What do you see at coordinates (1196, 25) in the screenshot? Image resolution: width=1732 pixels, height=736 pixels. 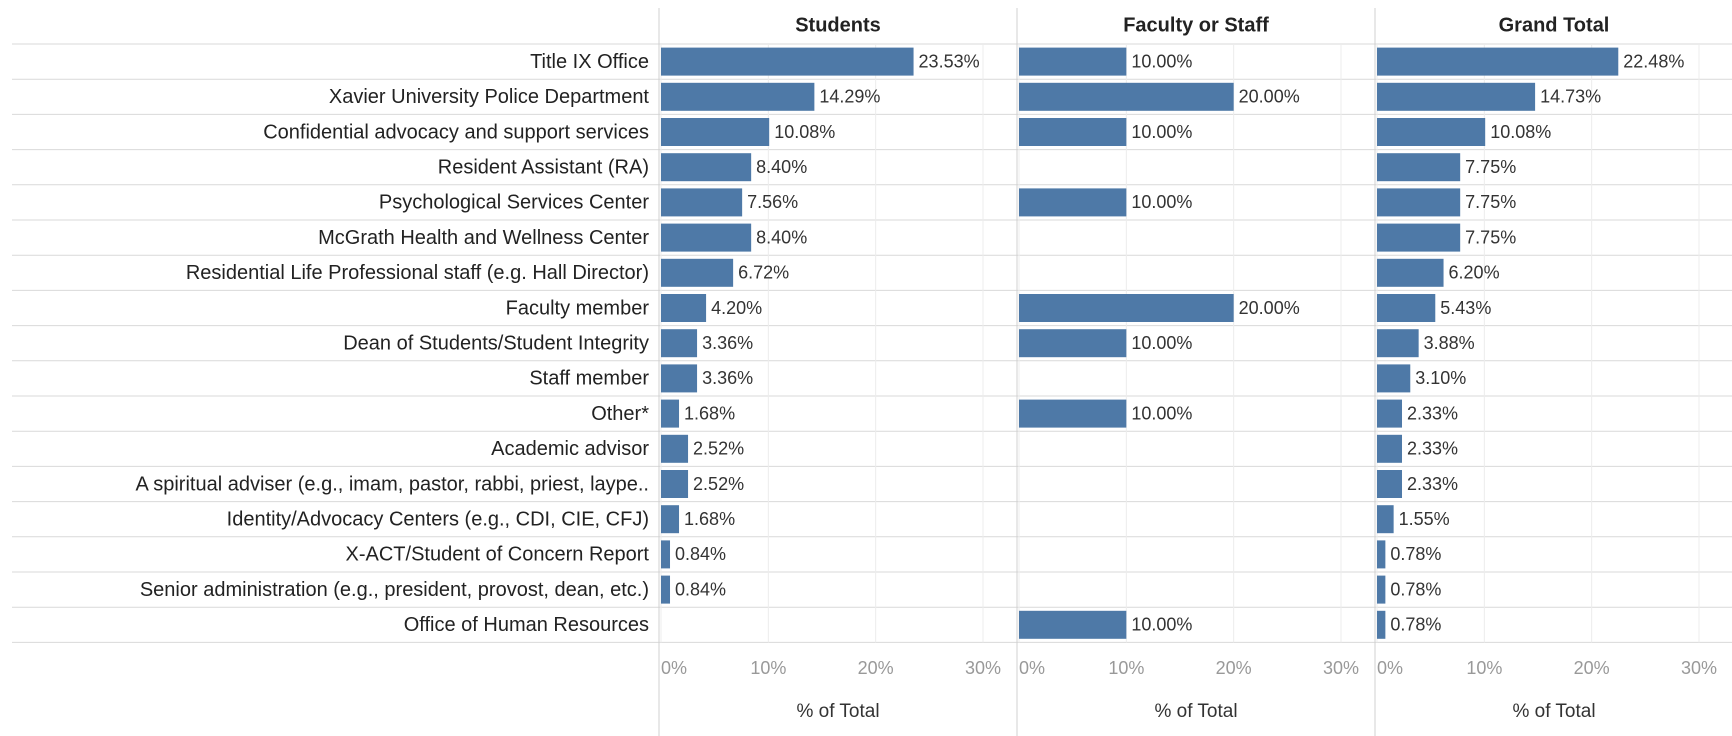 I see `panel-header: Faculty or Staff` at bounding box center [1196, 25].